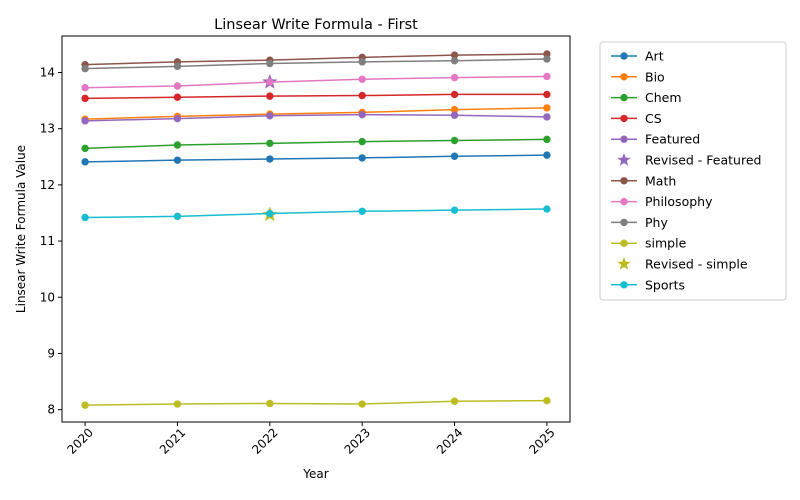 This screenshot has width=800, height=500. Describe the element at coordinates (636, 118) in the screenshot. I see `legend-item-cs: CS` at that location.